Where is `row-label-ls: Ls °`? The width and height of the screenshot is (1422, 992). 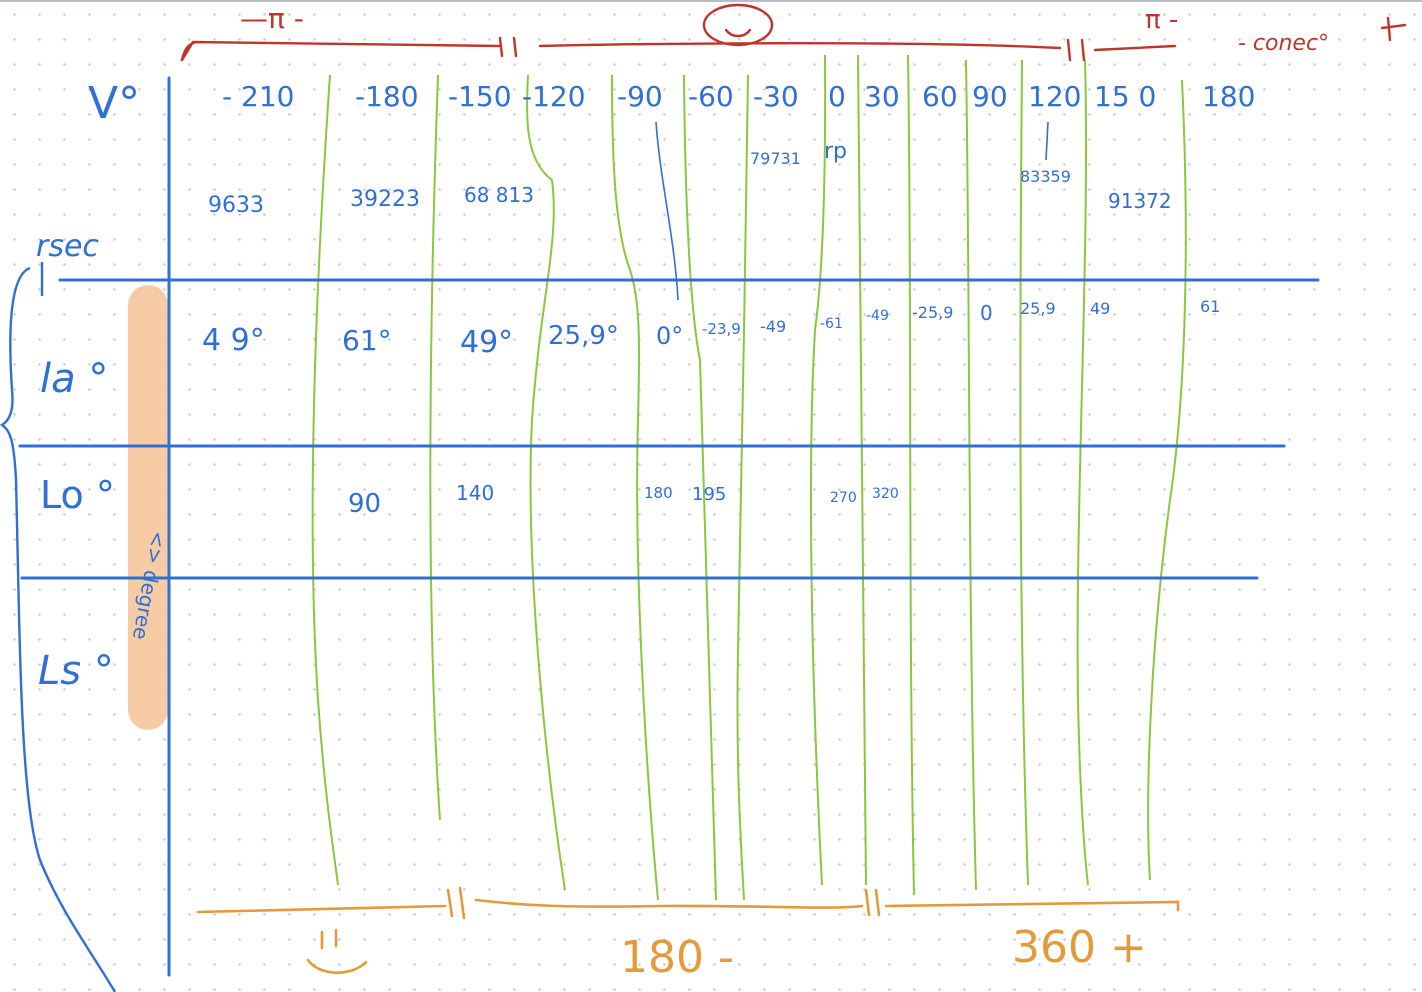
row-label-ls: Ls ° is located at coordinates (76, 671).